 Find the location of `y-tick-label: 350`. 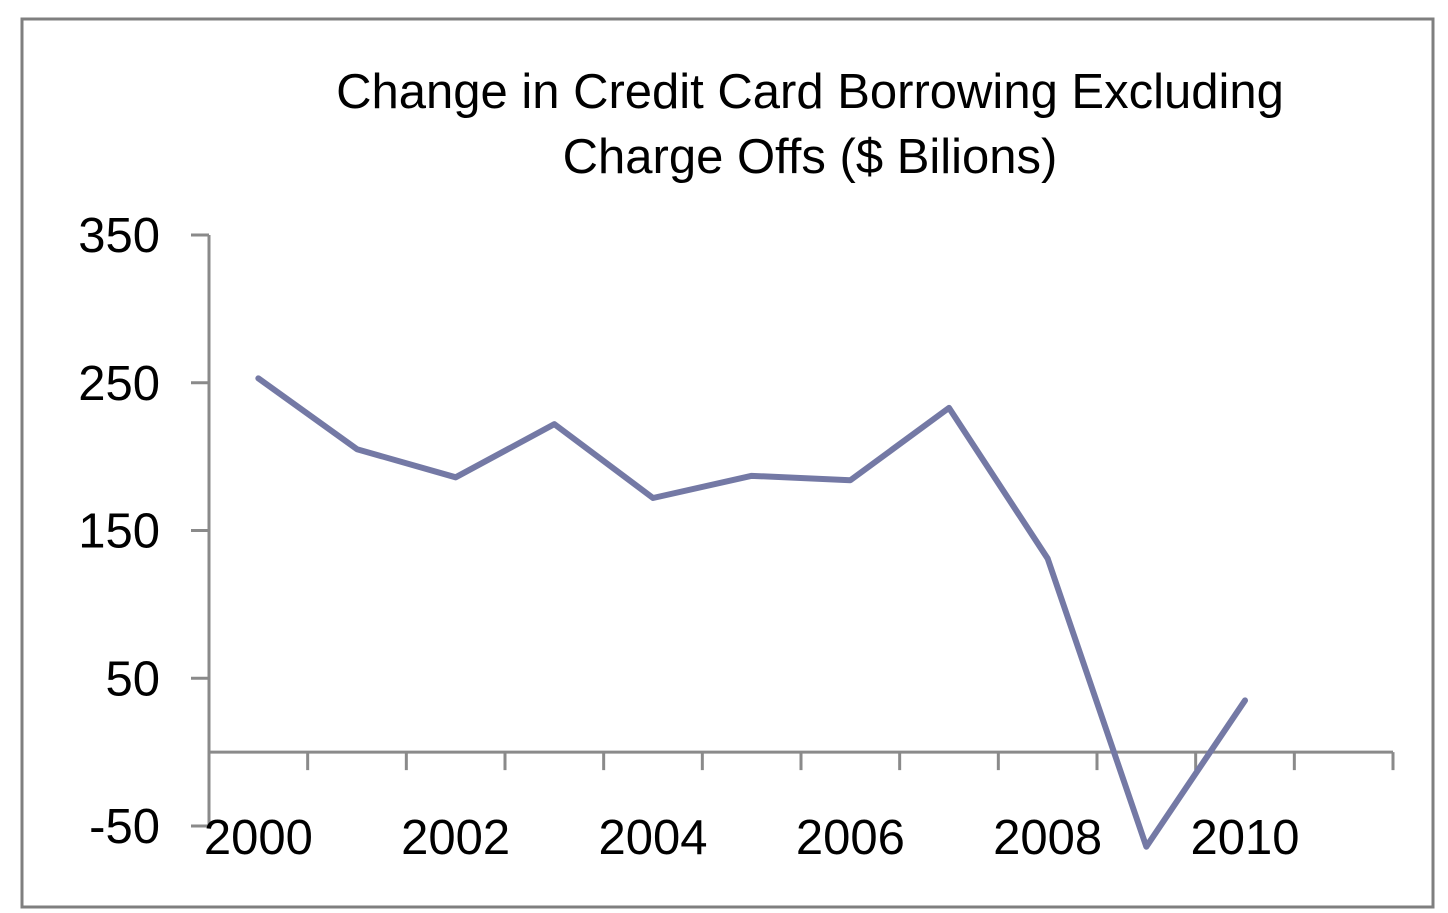

y-tick-label: 350 is located at coordinates (119, 236).